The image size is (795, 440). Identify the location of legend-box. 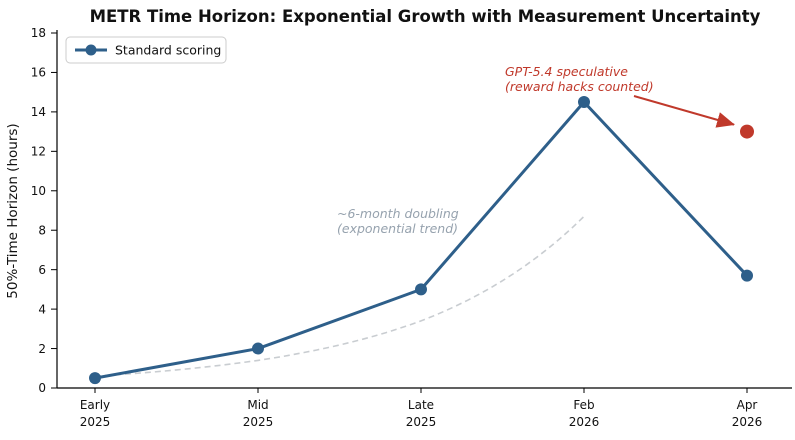
(146, 50).